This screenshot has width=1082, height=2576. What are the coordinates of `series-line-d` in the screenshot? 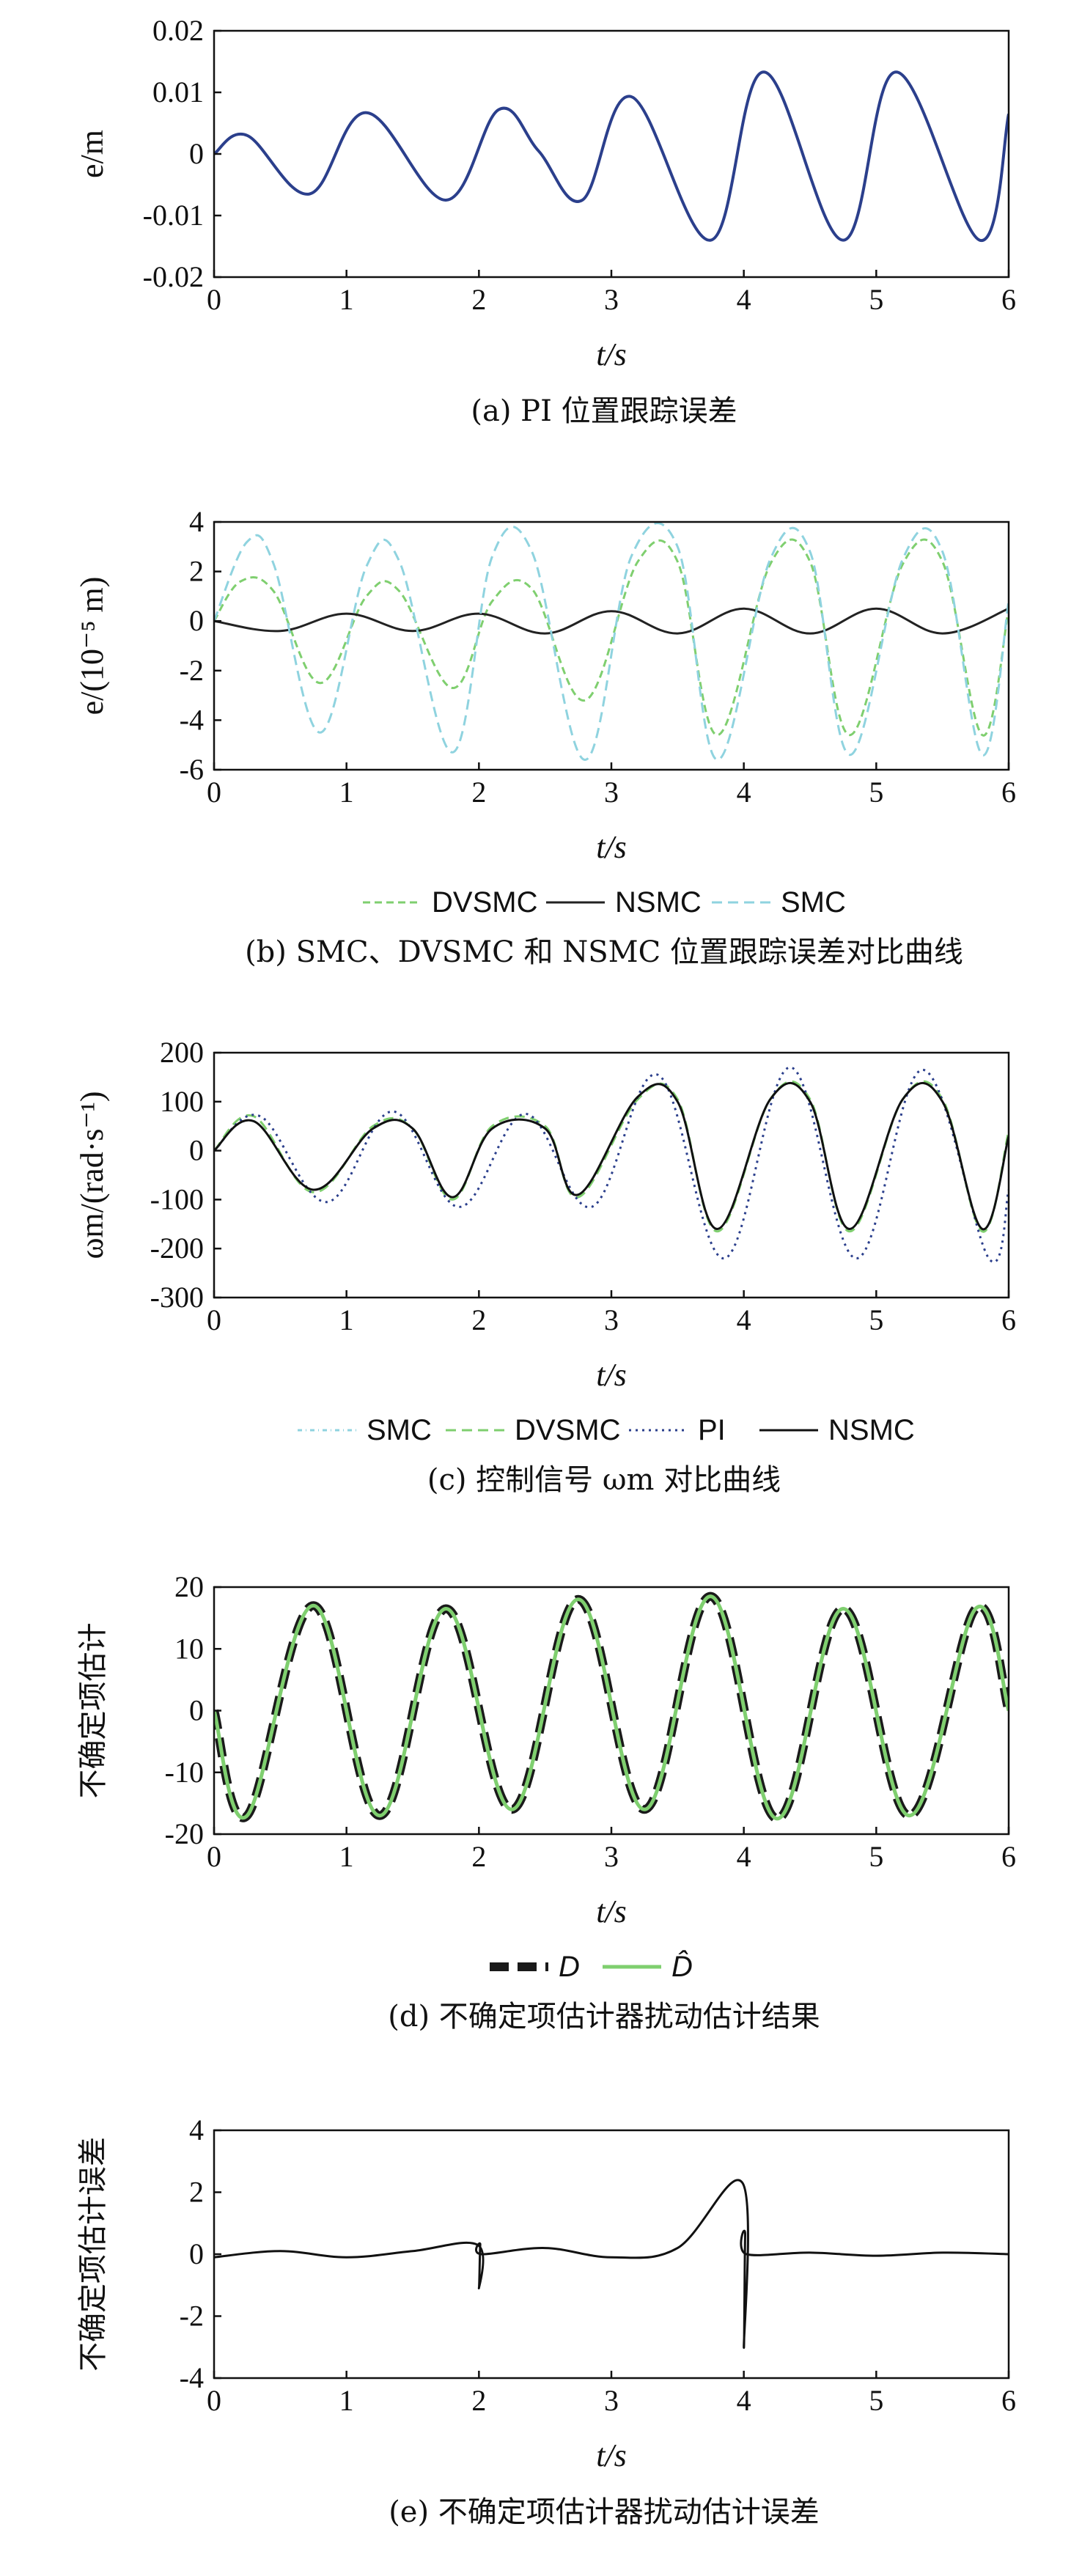 It's located at (611, 1708).